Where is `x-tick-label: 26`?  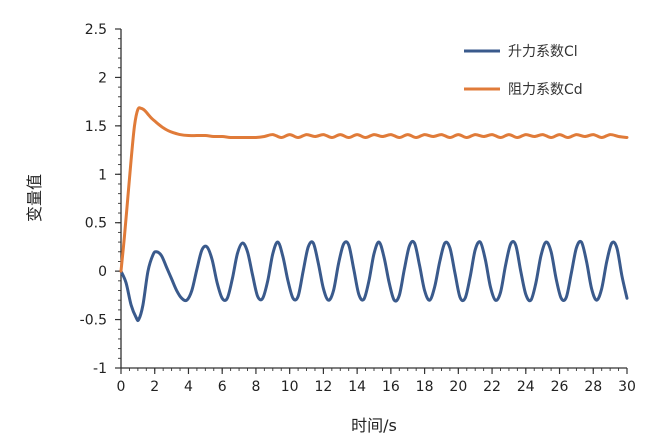
x-tick-label: 26 is located at coordinates (560, 387).